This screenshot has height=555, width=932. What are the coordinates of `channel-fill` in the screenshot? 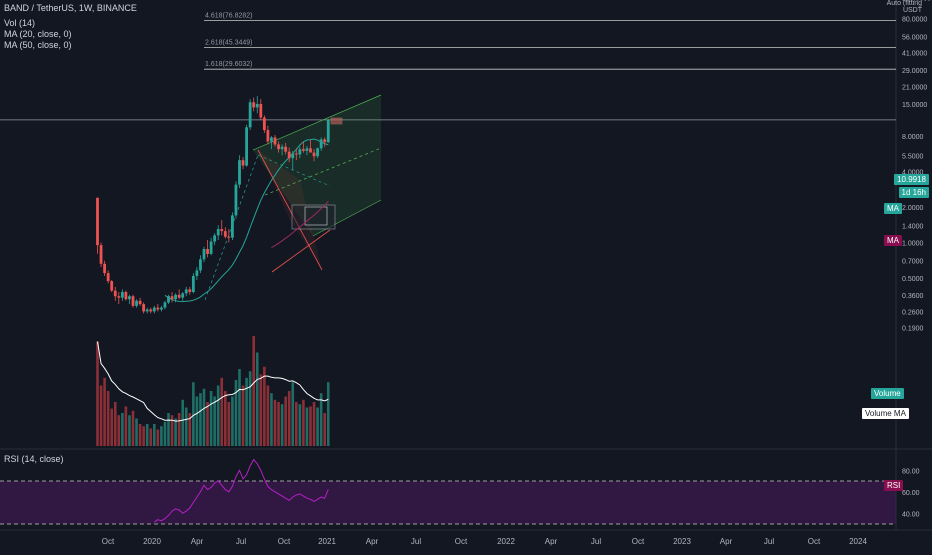 It's located at (317, 165).